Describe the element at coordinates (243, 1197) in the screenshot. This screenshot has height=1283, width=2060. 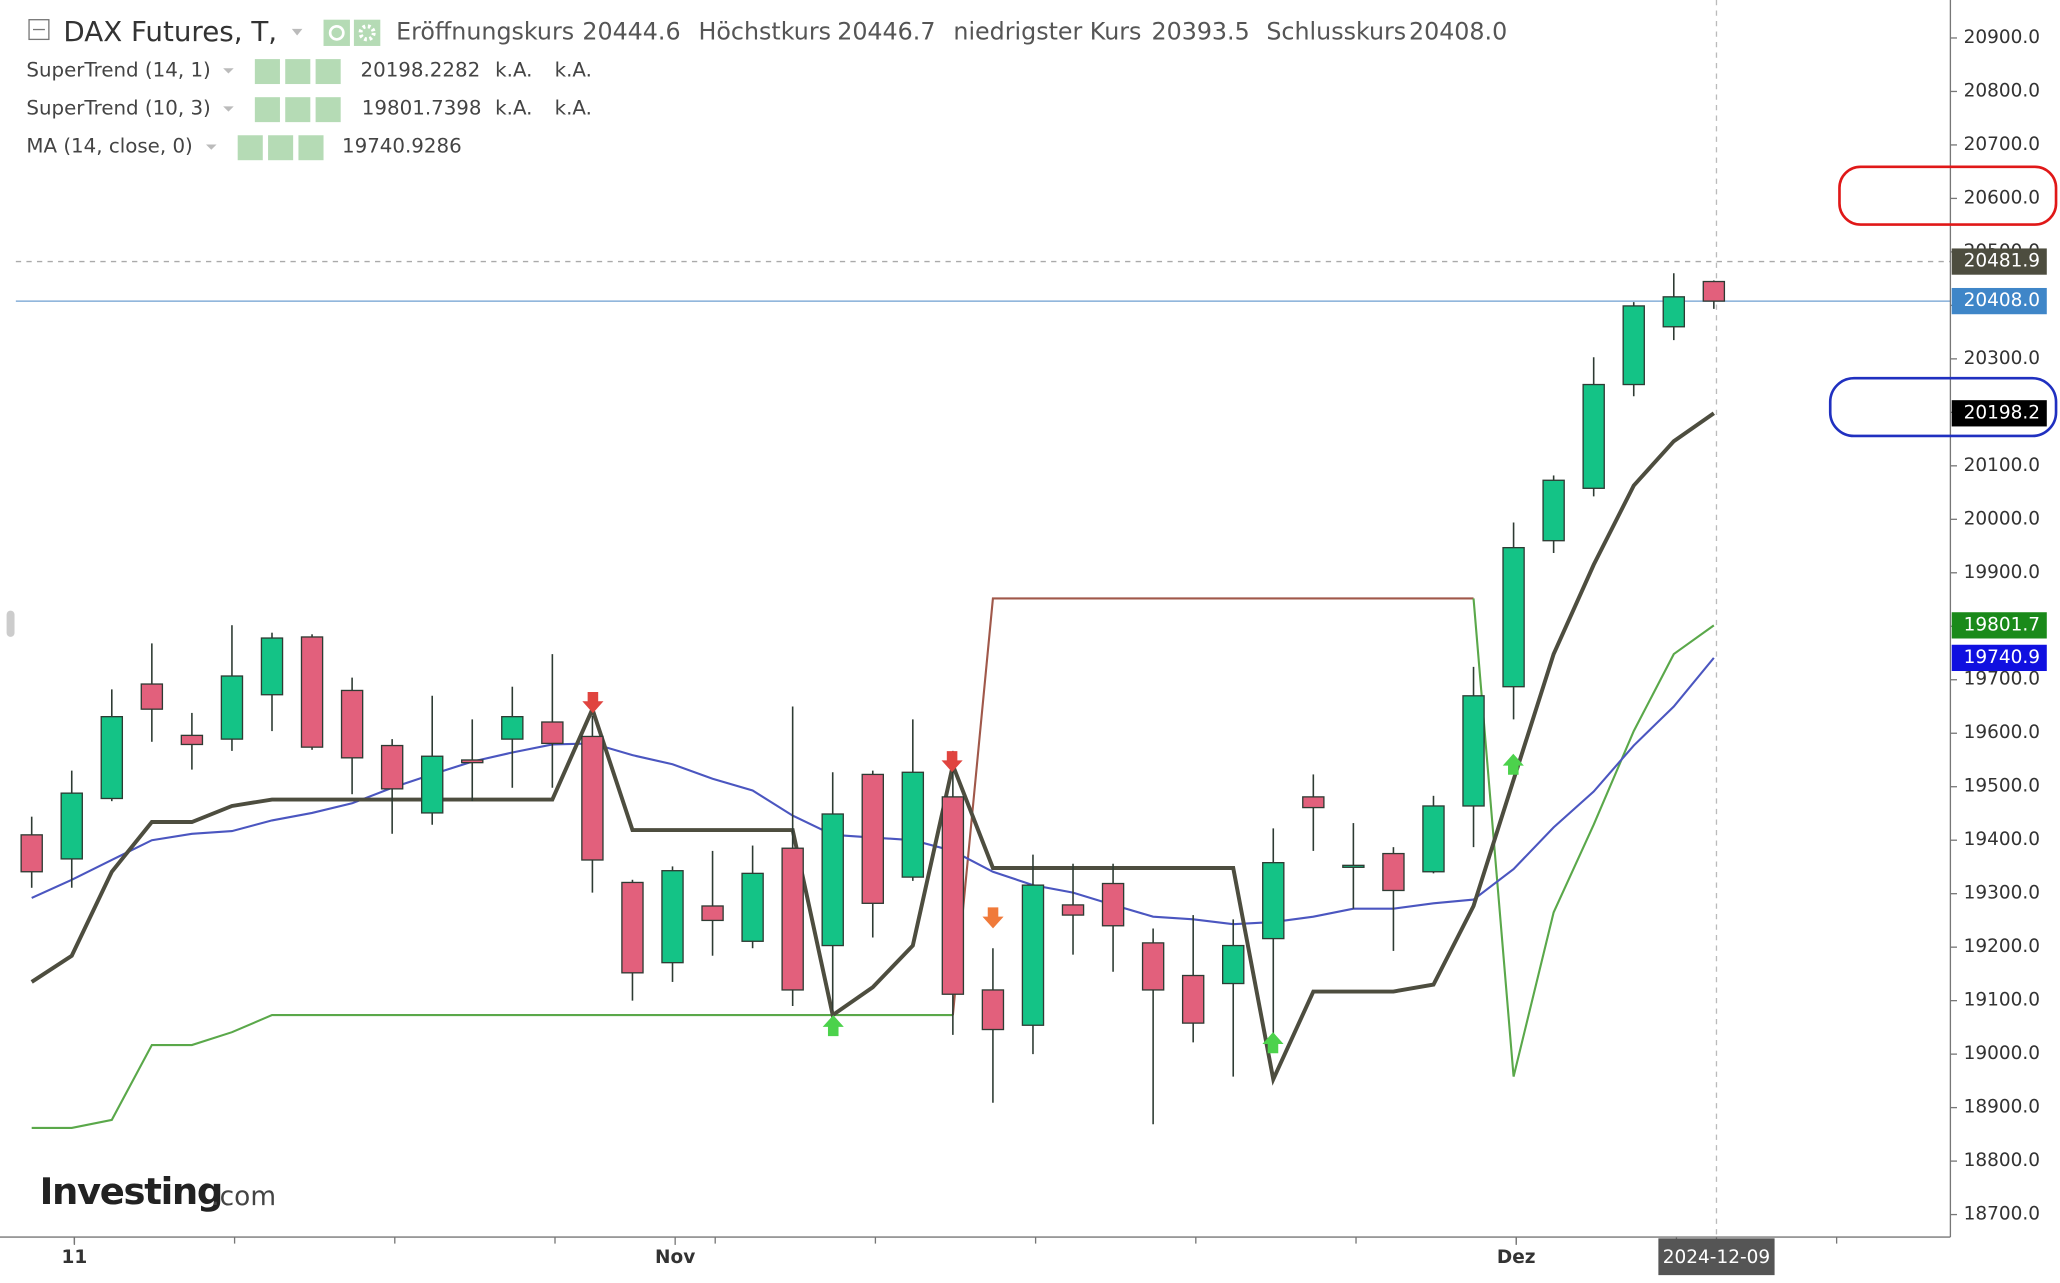
I see `watermark-suffix: .com` at that location.